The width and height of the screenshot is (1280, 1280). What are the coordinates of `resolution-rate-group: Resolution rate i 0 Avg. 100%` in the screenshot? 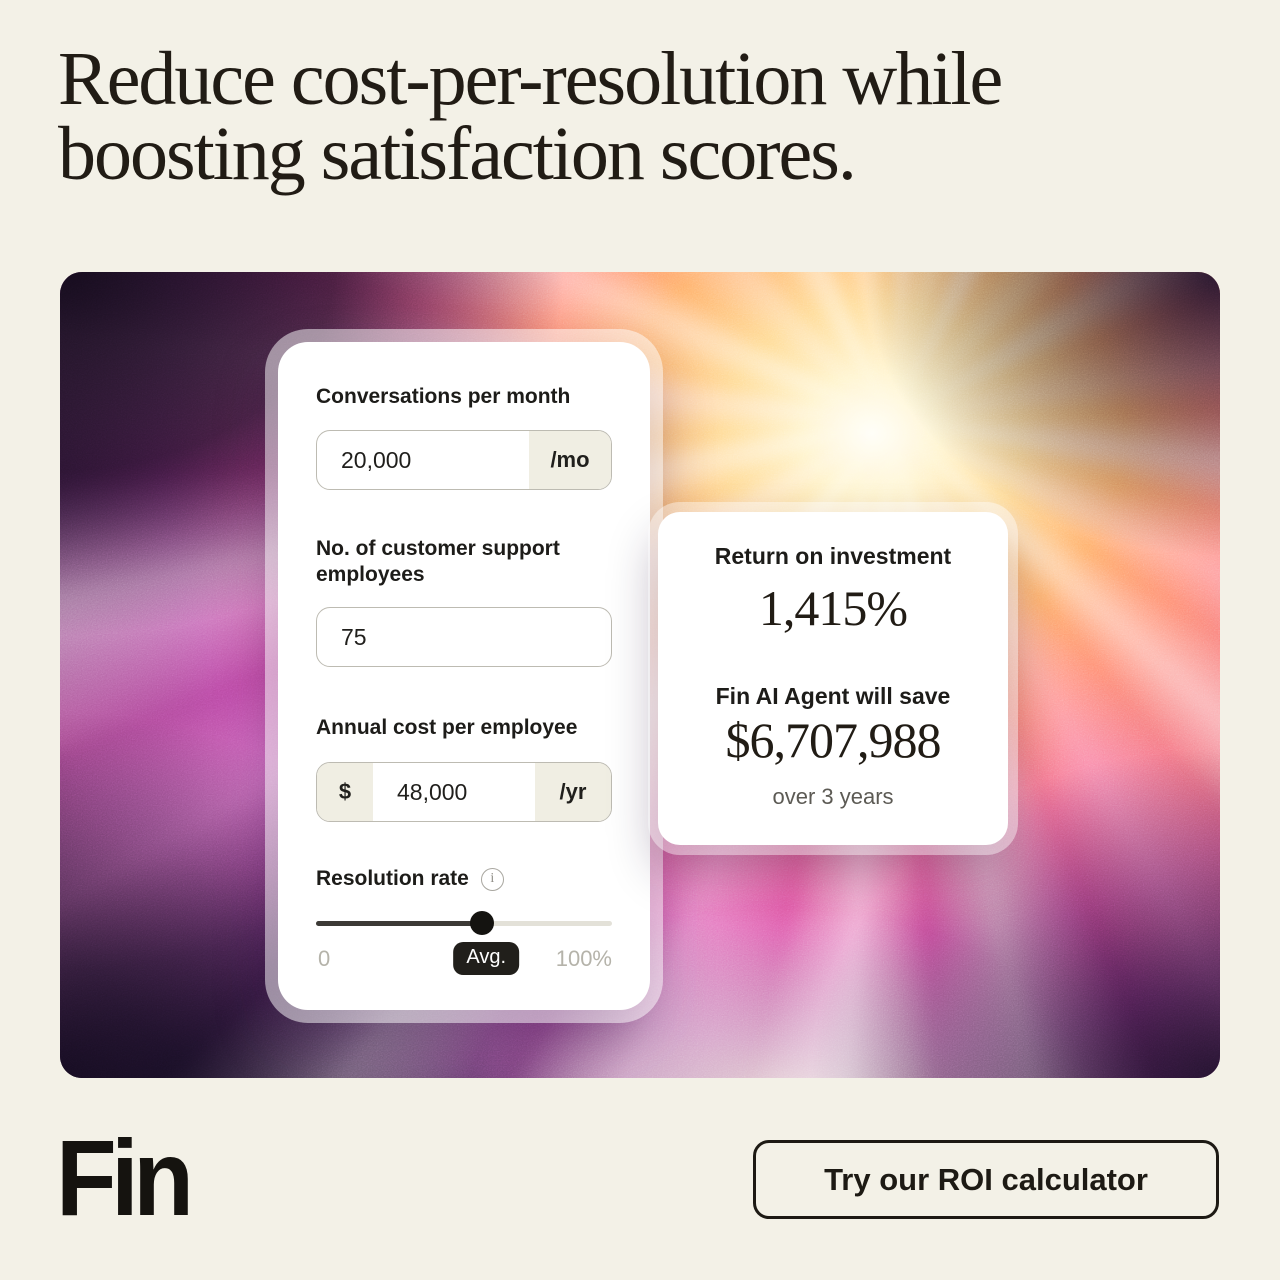 It's located at (464, 920).